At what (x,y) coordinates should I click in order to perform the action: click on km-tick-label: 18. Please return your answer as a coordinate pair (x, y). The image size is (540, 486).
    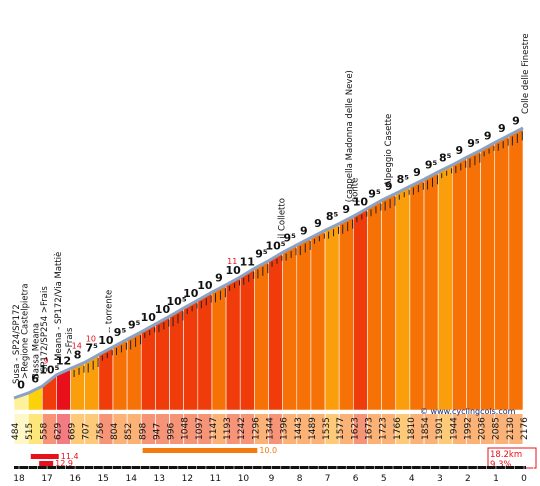
    Looking at the image, I should click on (19, 479).